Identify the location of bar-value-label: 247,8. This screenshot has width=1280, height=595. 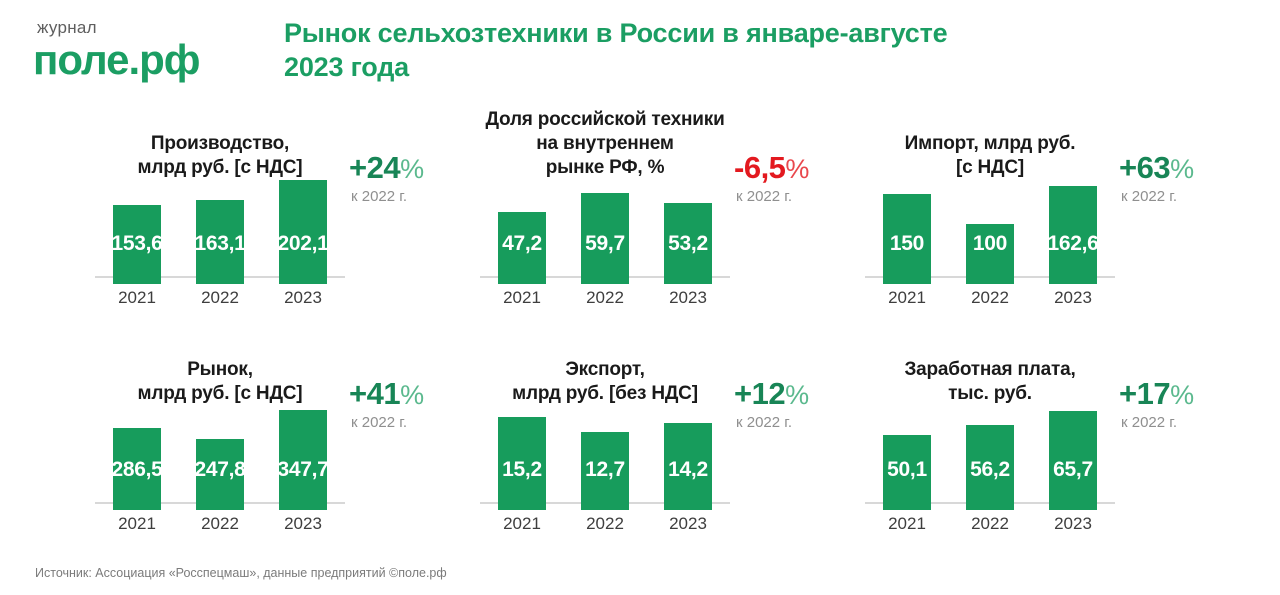
(220, 469).